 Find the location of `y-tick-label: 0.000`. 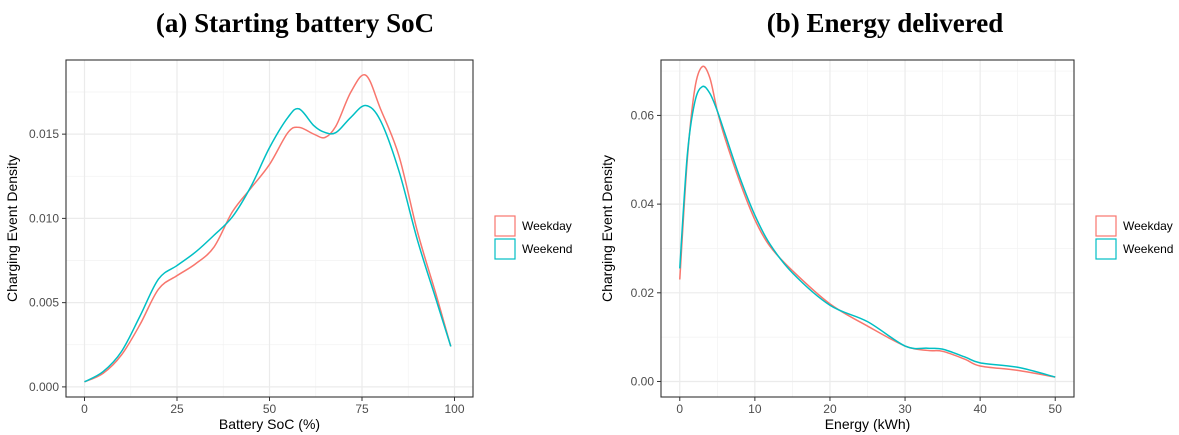

y-tick-label: 0.000 is located at coordinates (44, 387).